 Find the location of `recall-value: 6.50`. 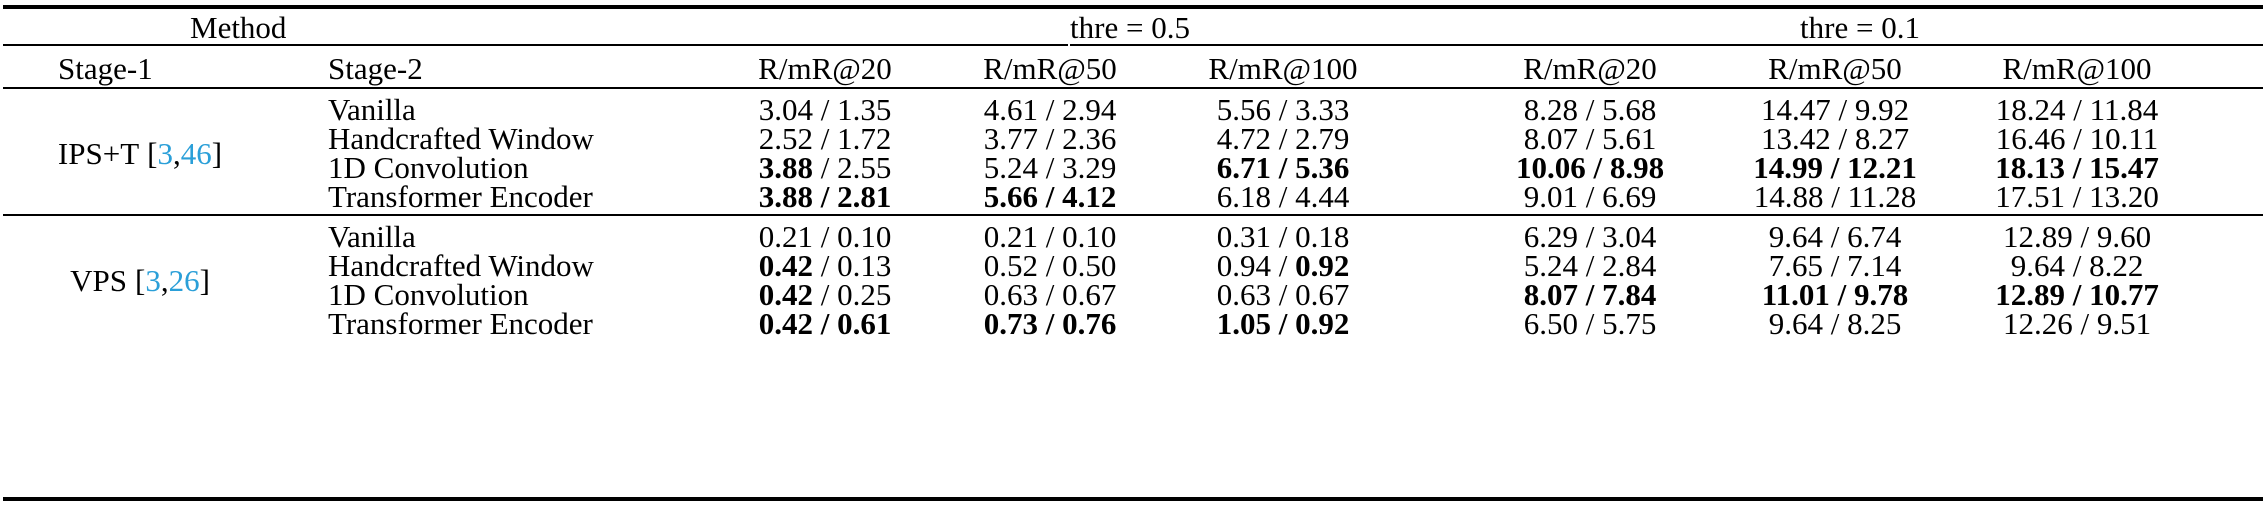

recall-value: 6.50 is located at coordinates (1550, 323).